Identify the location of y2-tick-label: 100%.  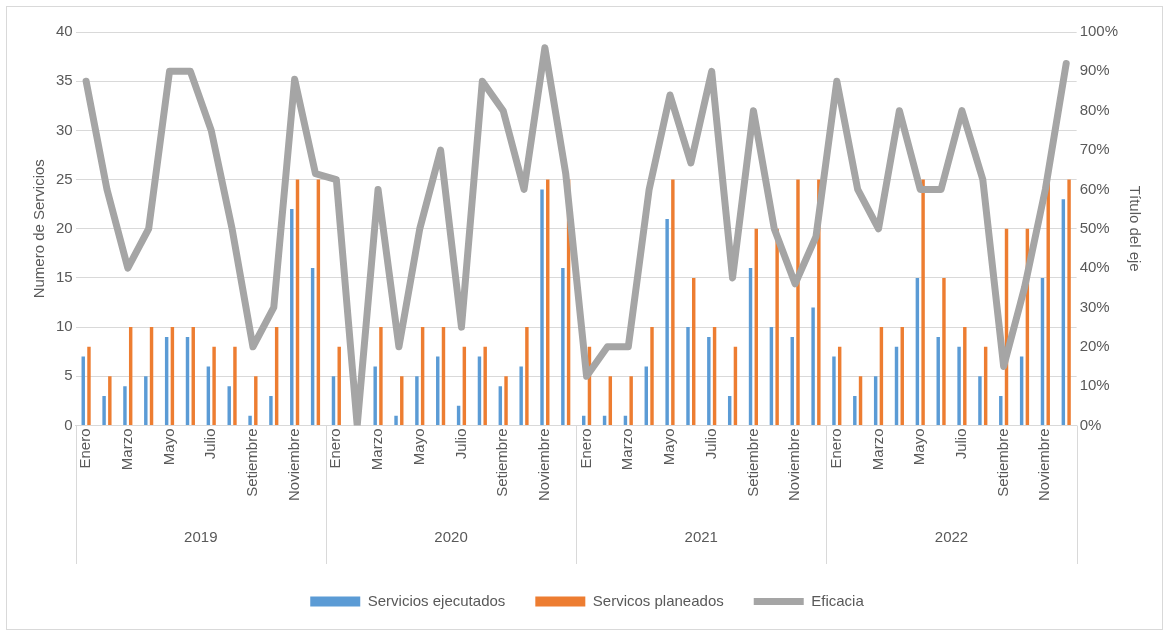
(1099, 31).